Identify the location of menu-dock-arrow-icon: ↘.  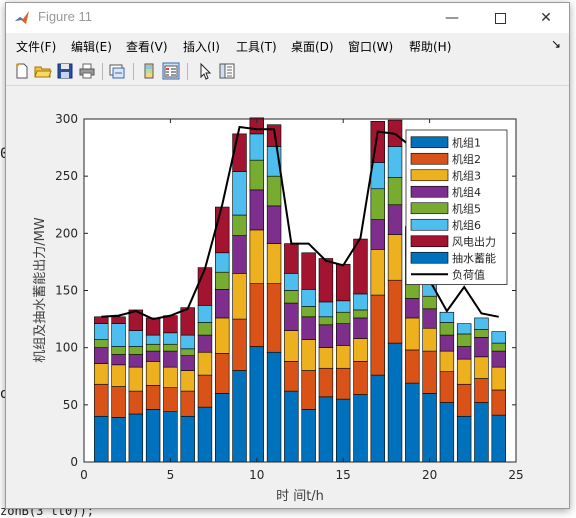
(555, 44).